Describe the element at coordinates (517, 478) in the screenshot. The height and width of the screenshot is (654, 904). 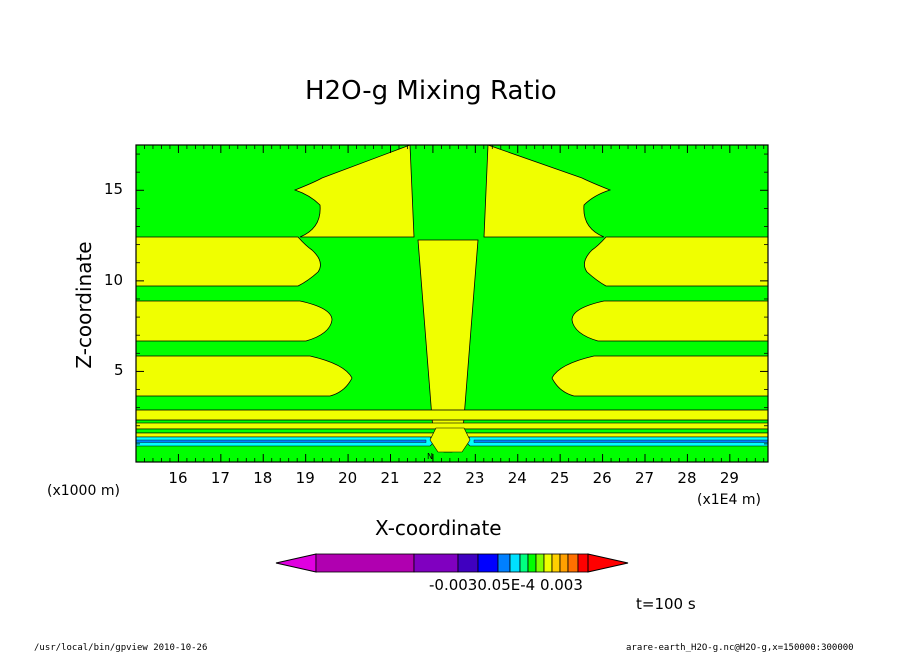
I see `x-tick-label: 24` at that location.